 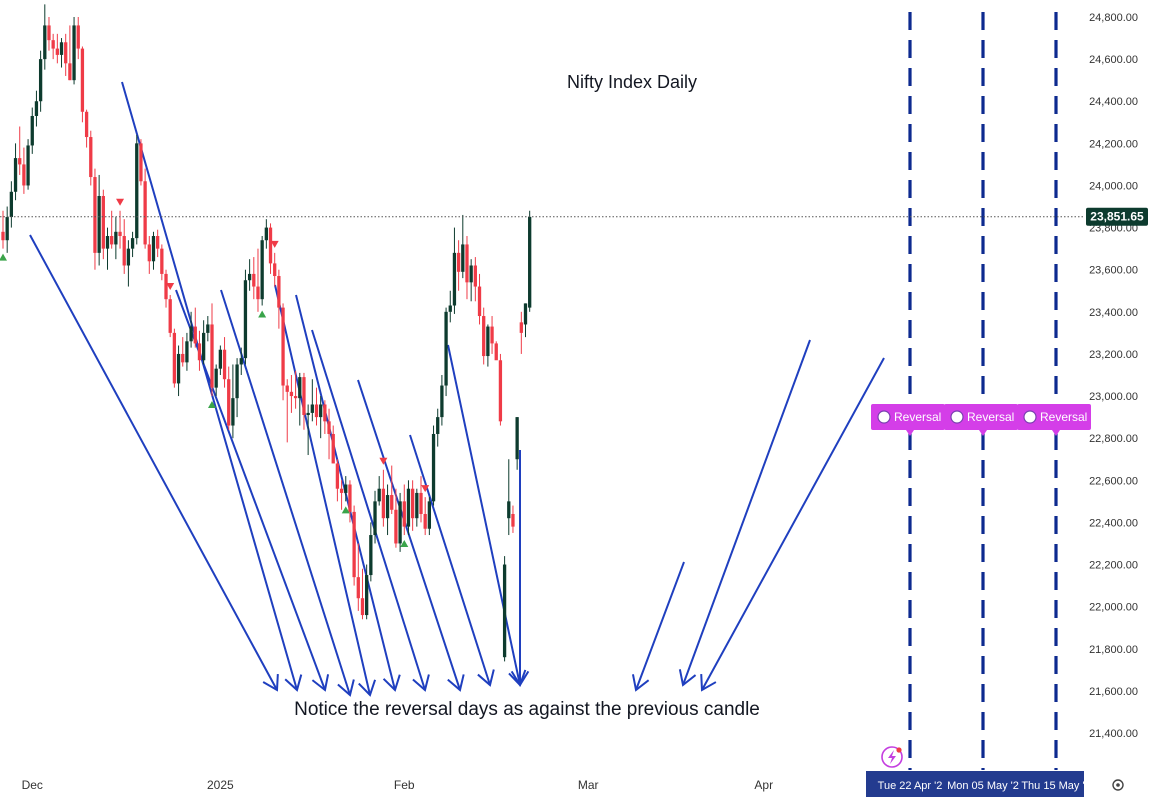 What do you see at coordinates (892, 757) in the screenshot?
I see `lightning-icon` at bounding box center [892, 757].